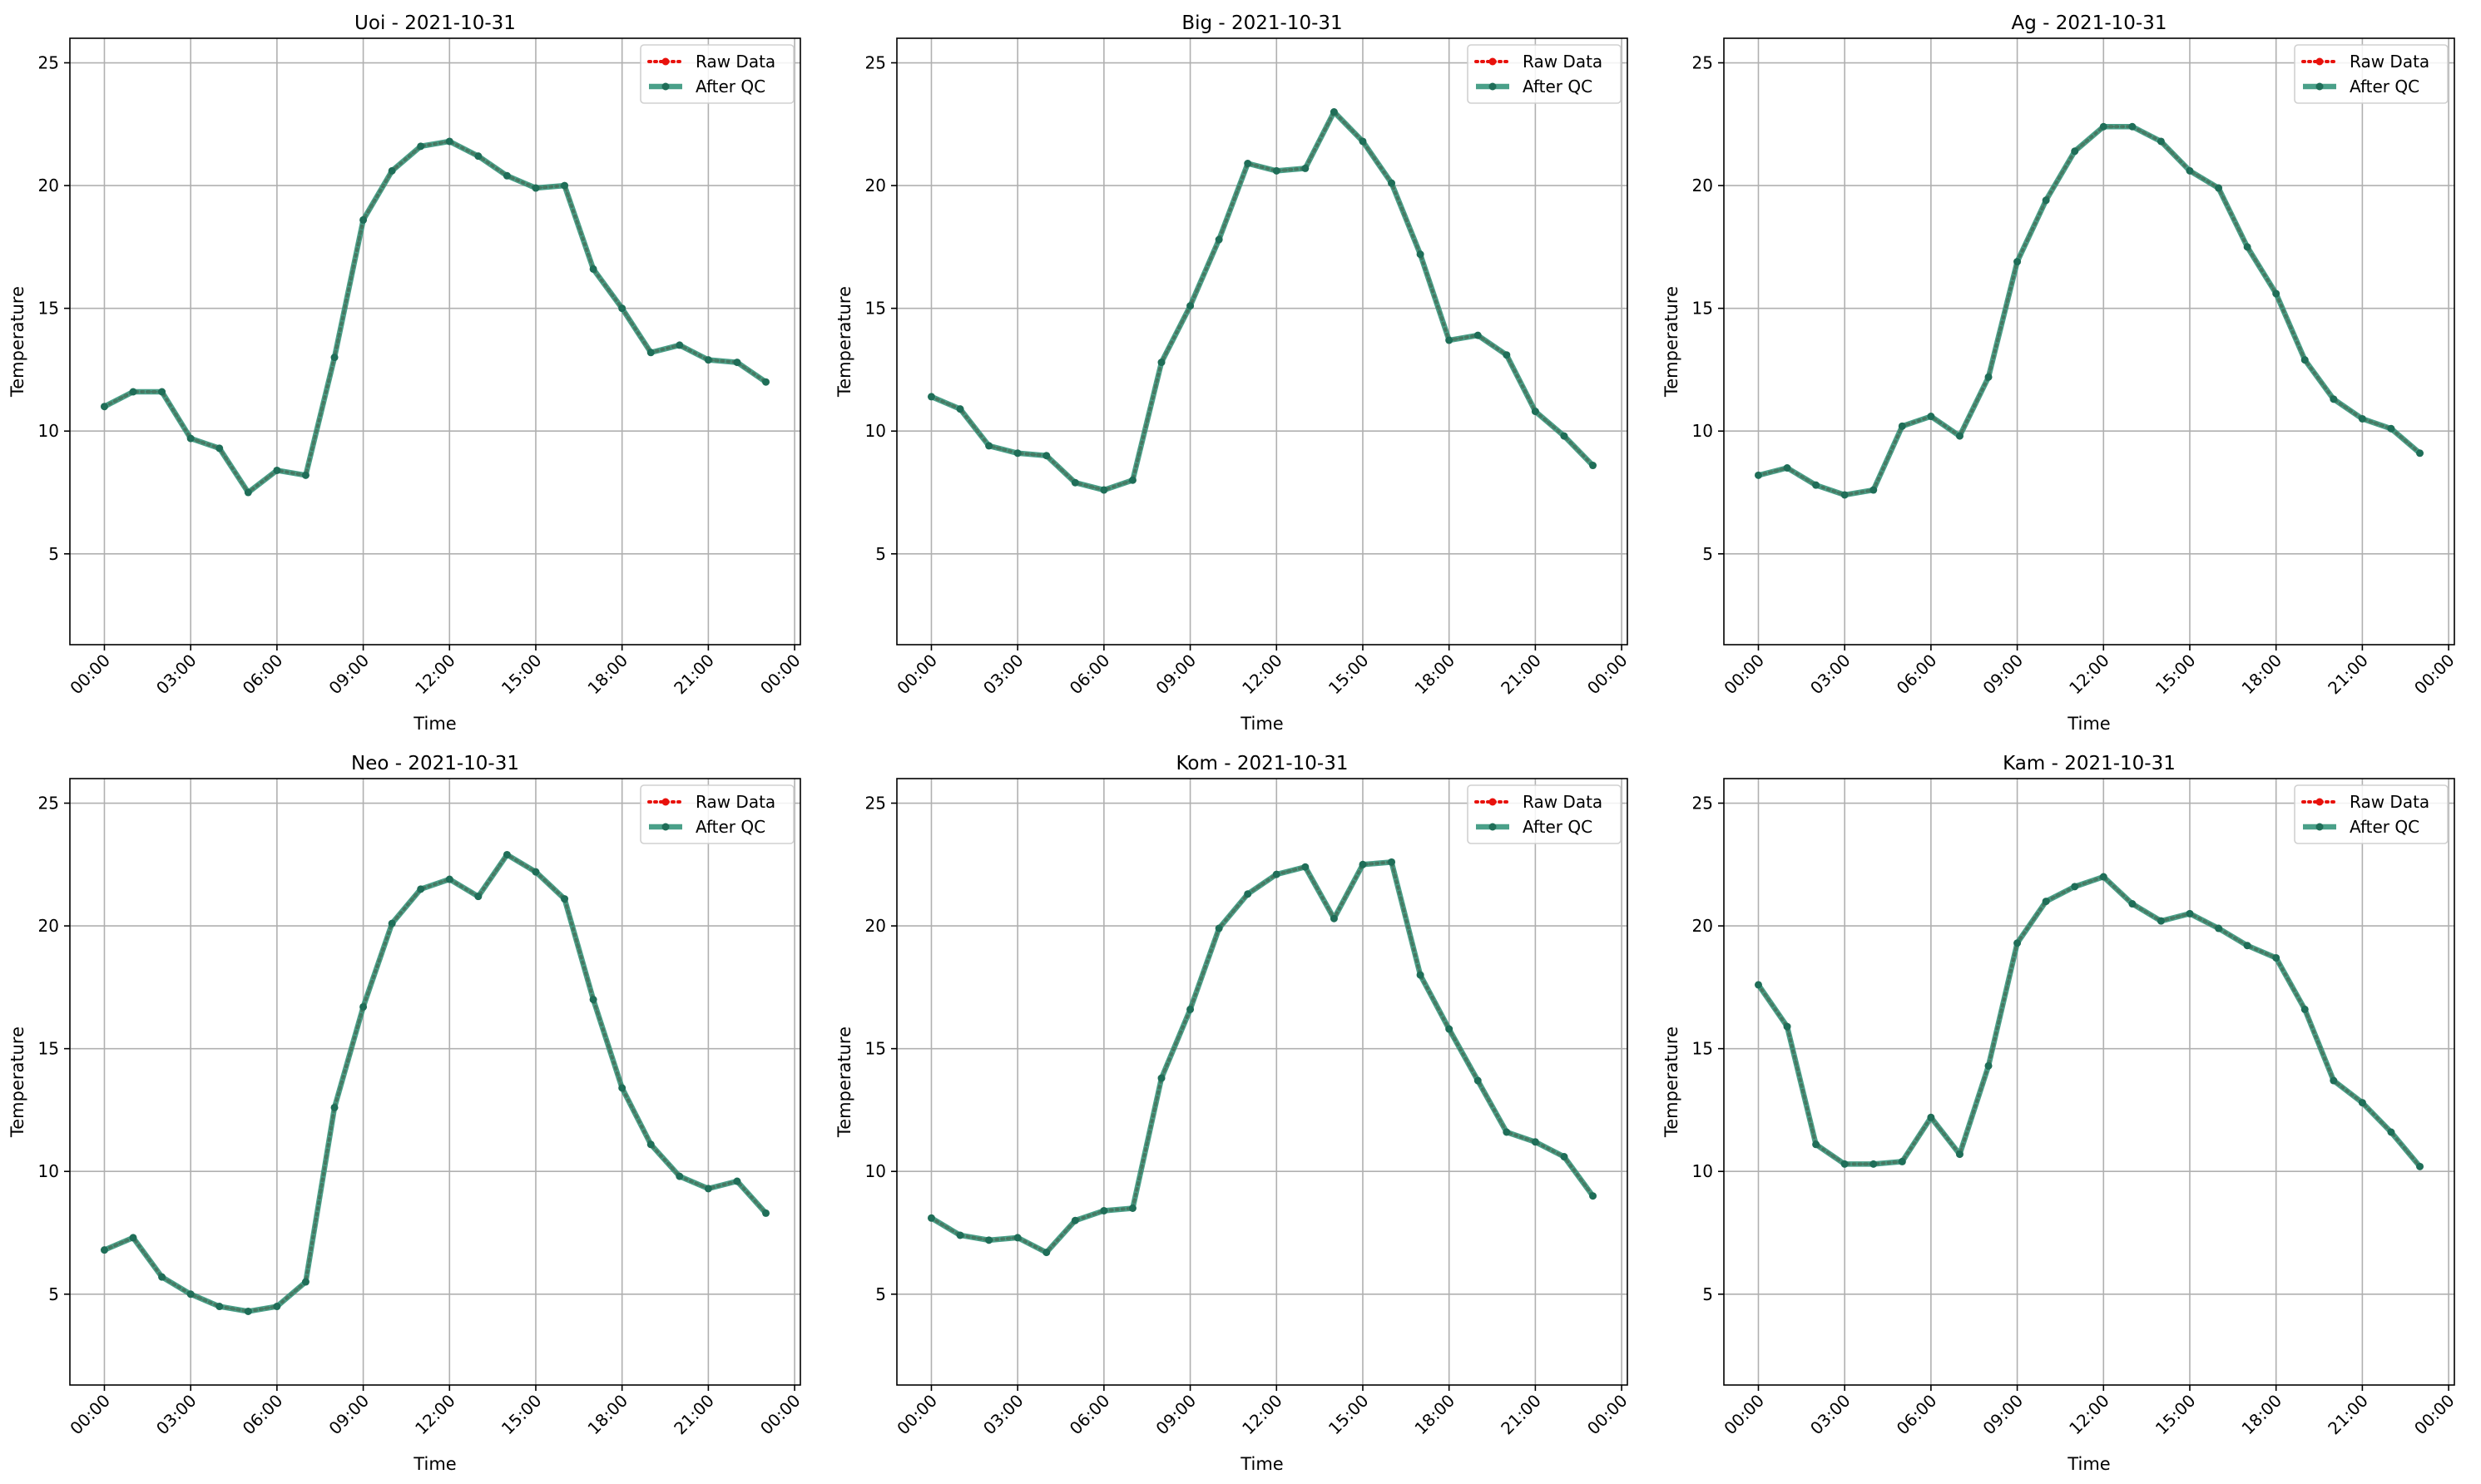 This screenshot has height=1484, width=2481. Describe the element at coordinates (1702, 1049) in the screenshot. I see `y-tick-label: 15` at that location.